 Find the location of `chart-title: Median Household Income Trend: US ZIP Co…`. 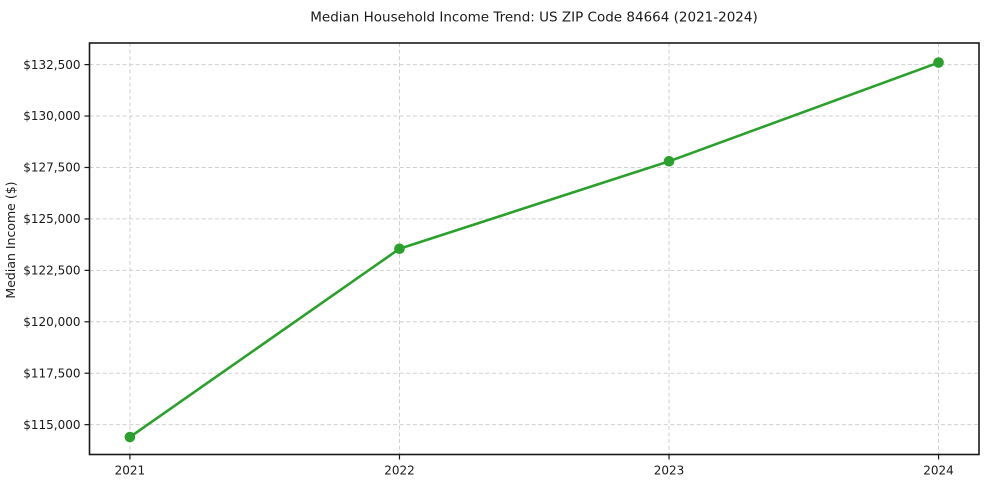

chart-title: Median Household Income Trend: US ZIP Co… is located at coordinates (534, 18).